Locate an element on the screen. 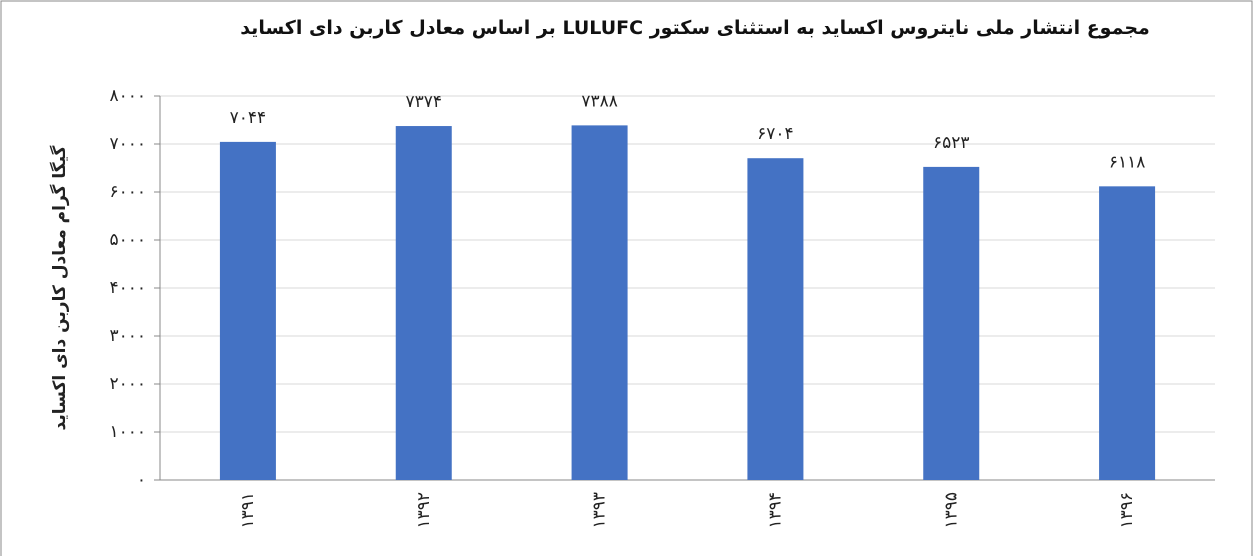  y-tick-label: ۴۰۰۰ is located at coordinates (127, 288).